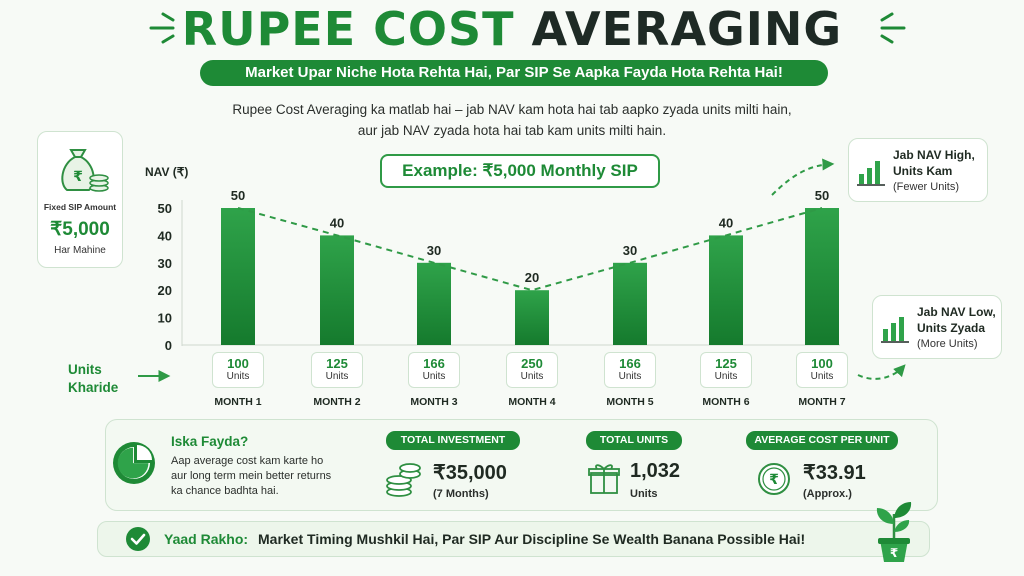 The height and width of the screenshot is (576, 1024). Describe the element at coordinates (210, 441) in the screenshot. I see `benefit-title: Iska Fayda?` at that location.